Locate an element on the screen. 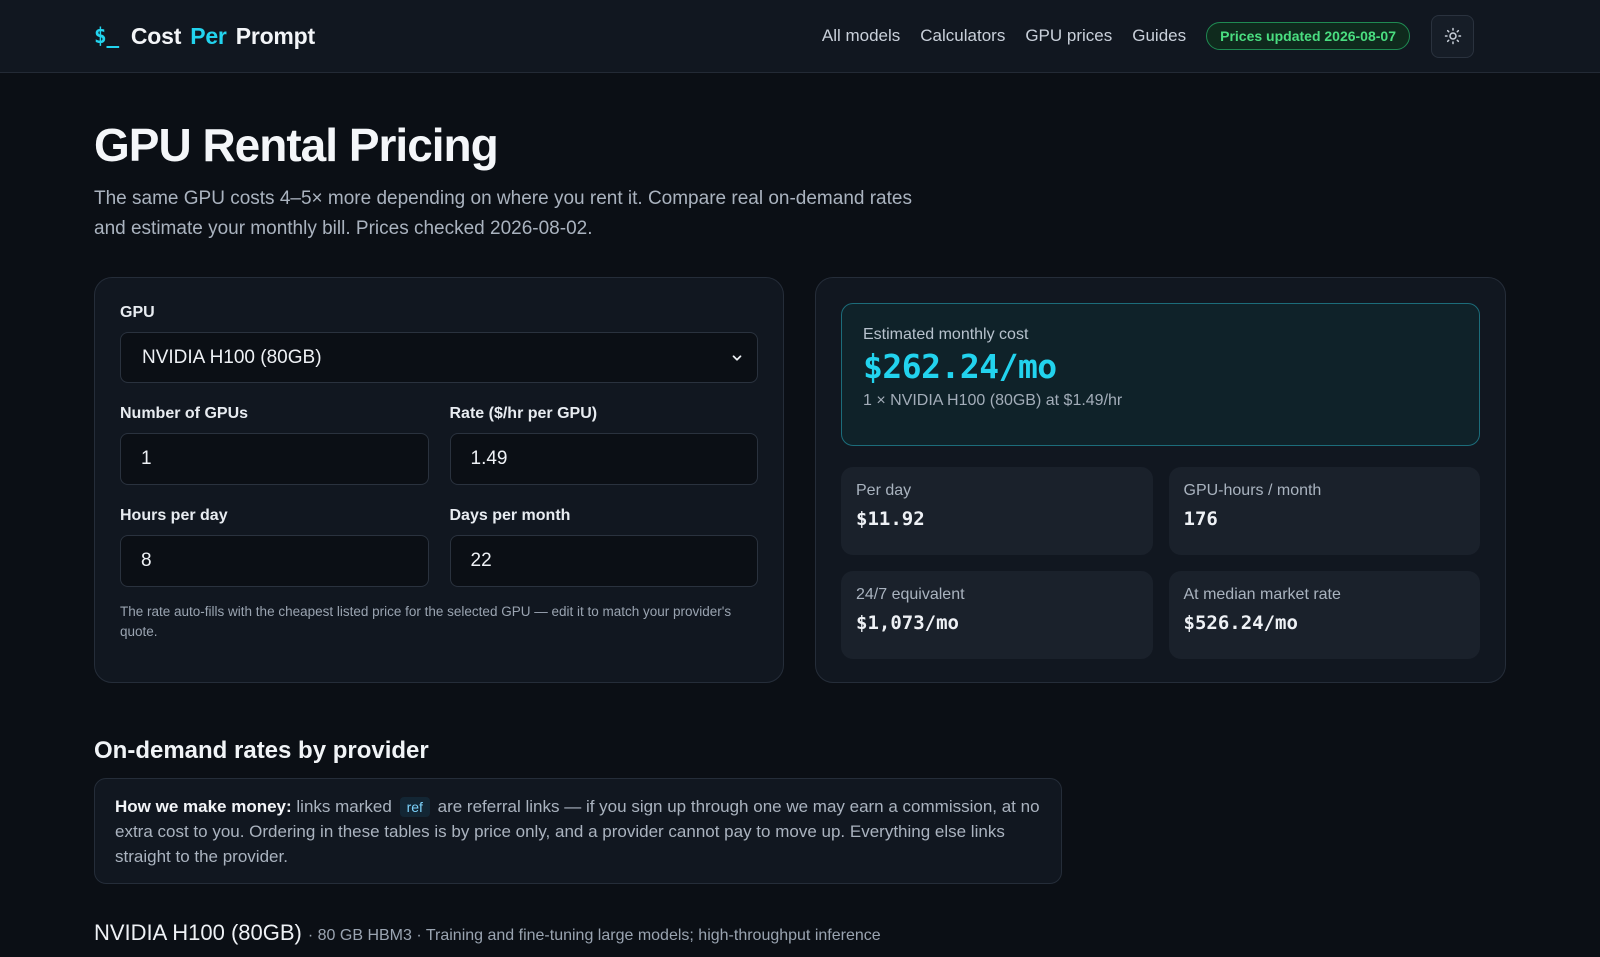 The width and height of the screenshot is (1600, 957). days-group: Days per month 22 is located at coordinates (603, 547).